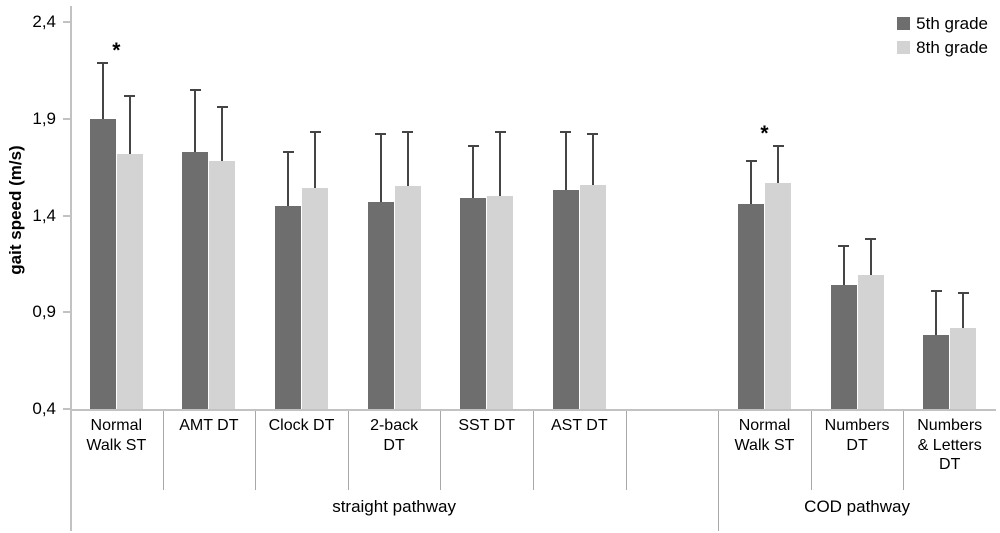 Image resolution: width=1000 pixels, height=533 pixels. What do you see at coordinates (44, 118) in the screenshot?
I see `y-tick-label: 1,9` at bounding box center [44, 118].